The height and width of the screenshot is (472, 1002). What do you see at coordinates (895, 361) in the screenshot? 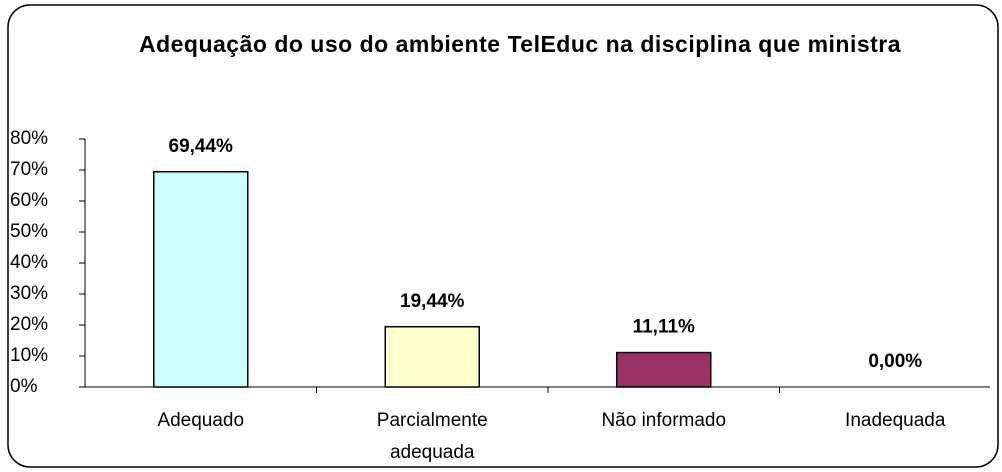
I see `value-label: 0,00%` at bounding box center [895, 361].